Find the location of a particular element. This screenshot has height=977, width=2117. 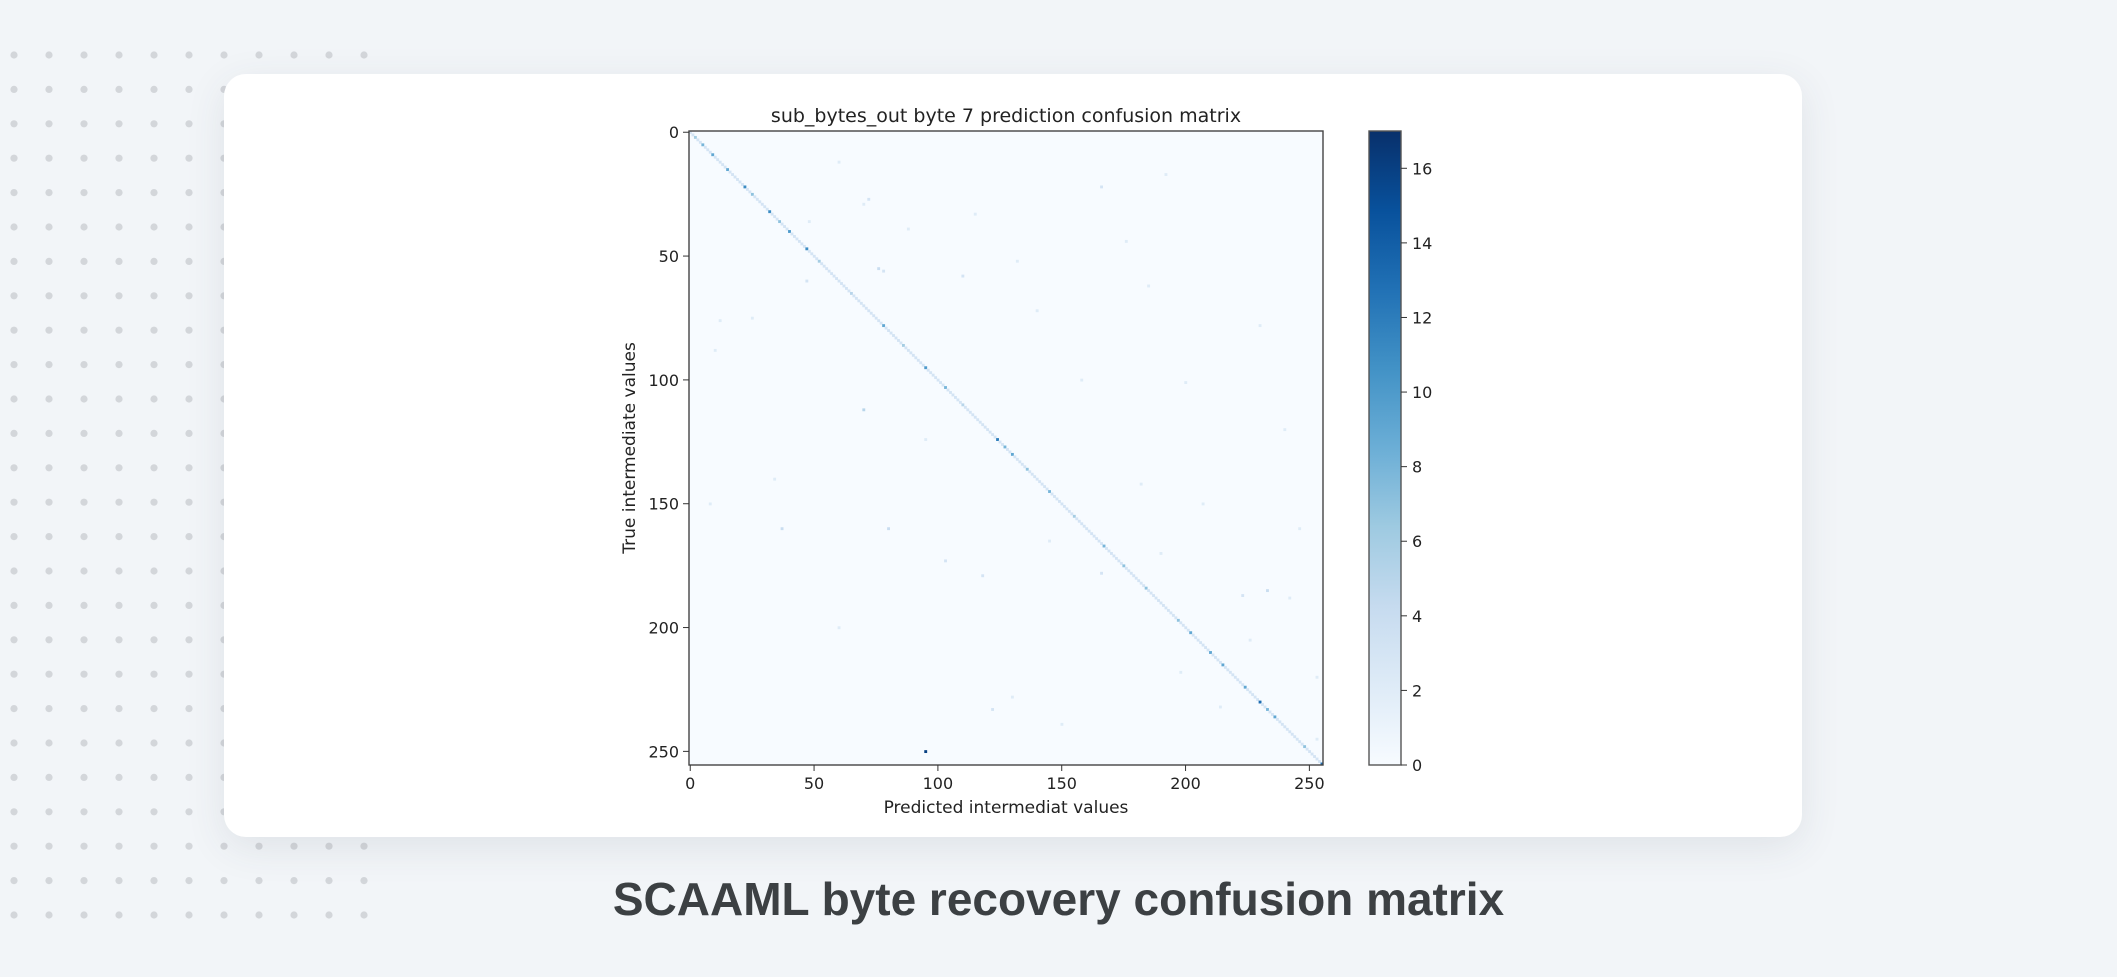

colorbar-tick-label: 6 is located at coordinates (1417, 541).